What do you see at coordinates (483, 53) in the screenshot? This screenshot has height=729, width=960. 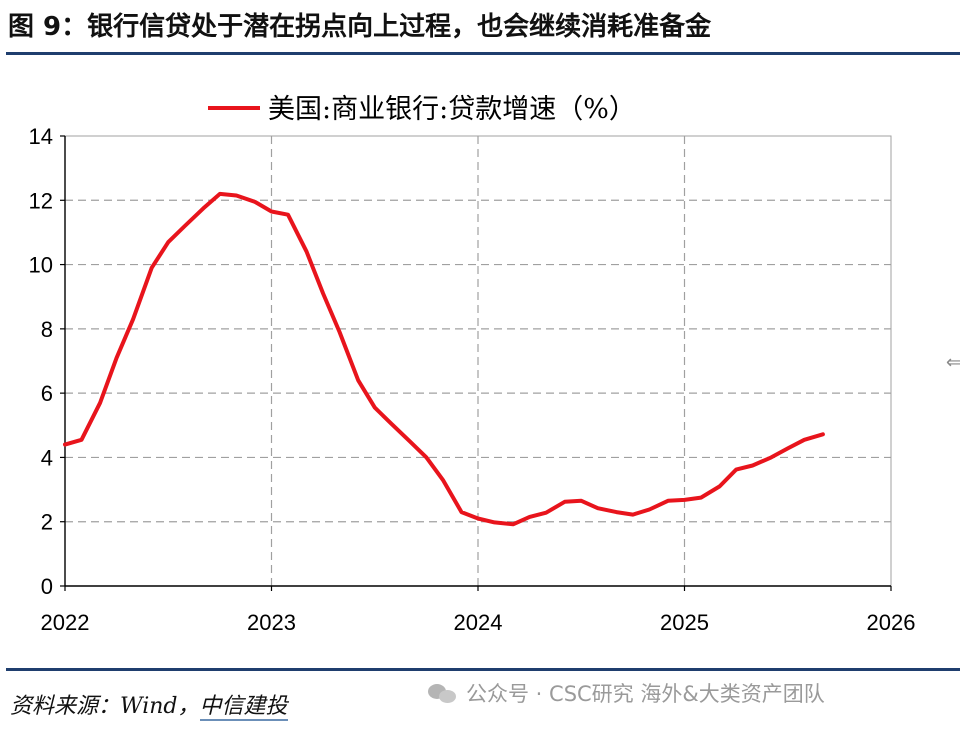 I see `top-divider` at bounding box center [483, 53].